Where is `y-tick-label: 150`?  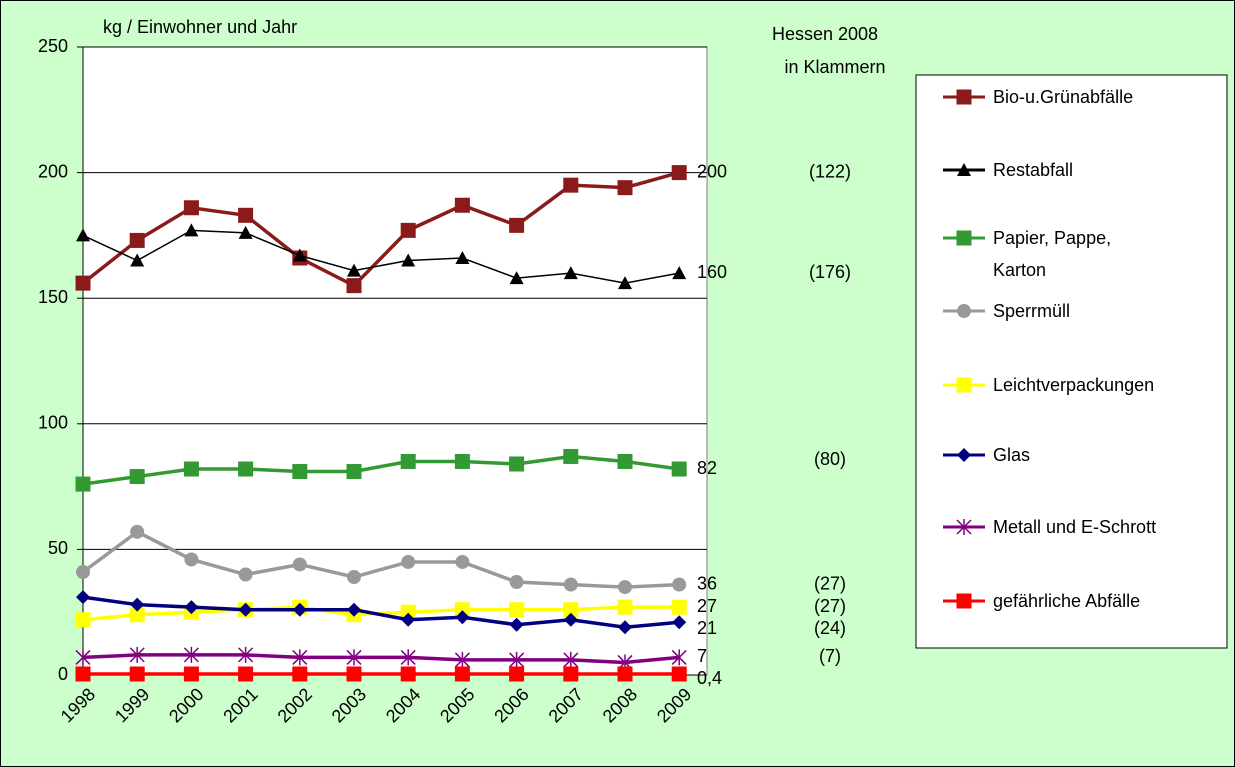
y-tick-label: 150 is located at coordinates (53, 297).